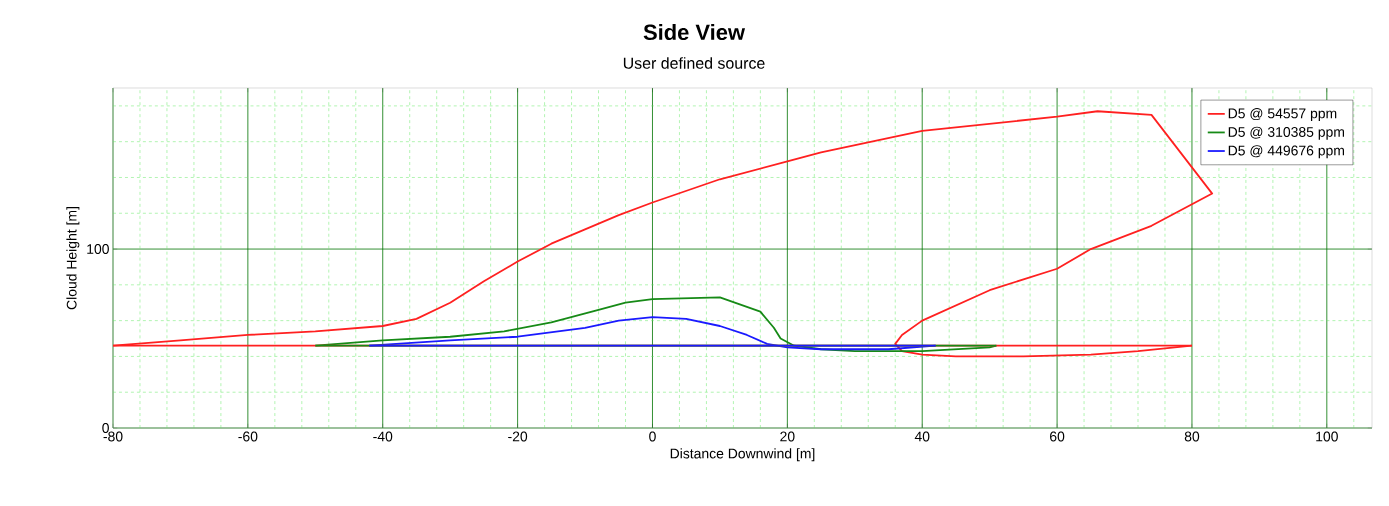 Image resolution: width=1389 pixels, height=506 pixels. I want to click on legend-label: D5 @ 449676 ppm, so click(1286, 152).